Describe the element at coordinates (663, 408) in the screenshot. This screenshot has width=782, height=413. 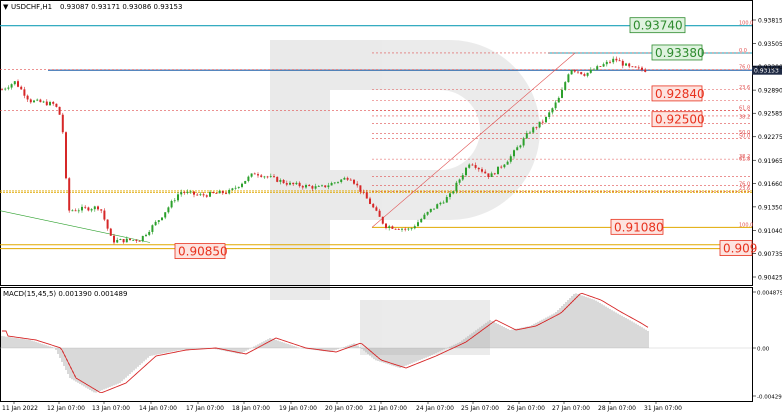
I see `time-tick-label: 31 Jan 07:00` at that location.